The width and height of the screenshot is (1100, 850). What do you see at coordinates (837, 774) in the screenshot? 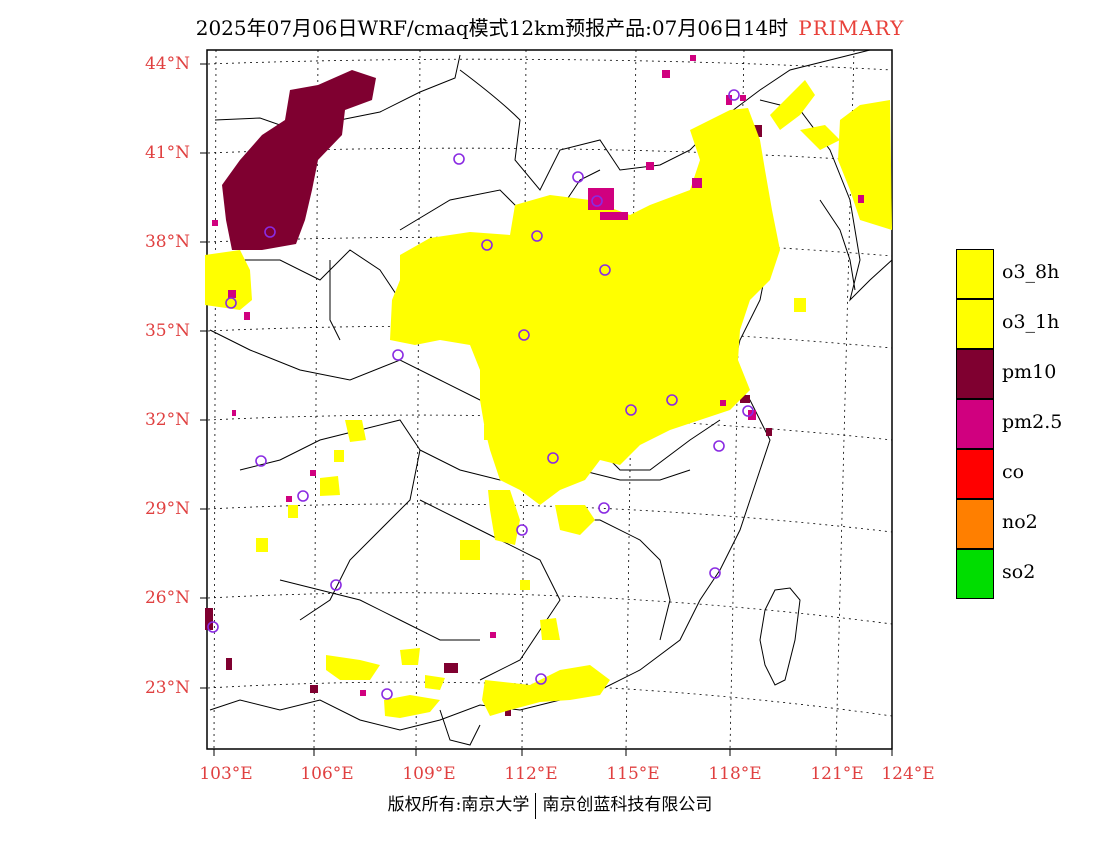
I see `lon-label-121: 121°E` at bounding box center [837, 774].